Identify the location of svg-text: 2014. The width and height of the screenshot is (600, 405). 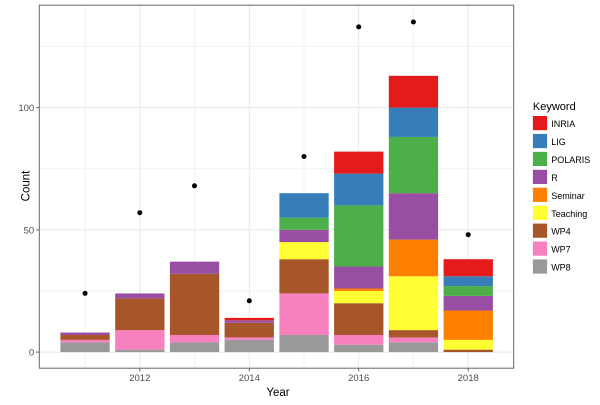
(249, 378).